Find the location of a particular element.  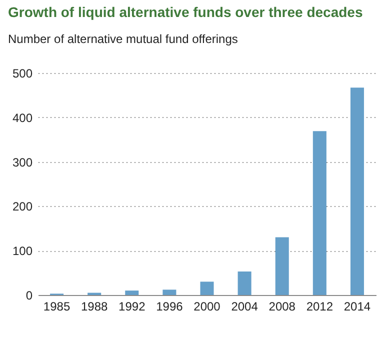

y-tick-label: 200 is located at coordinates (22, 207).